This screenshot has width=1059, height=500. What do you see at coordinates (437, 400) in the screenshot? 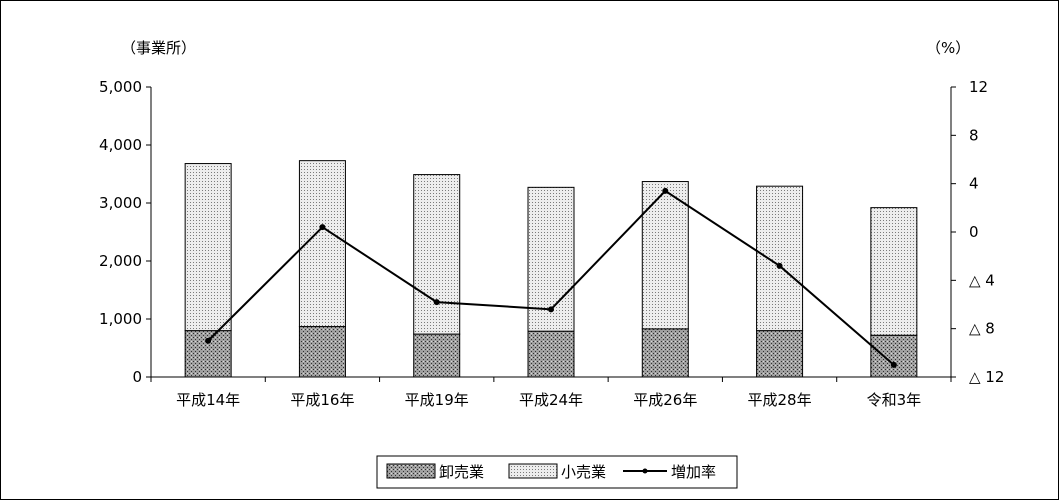
I see `x-axis-category-label: 平成19年` at bounding box center [437, 400].